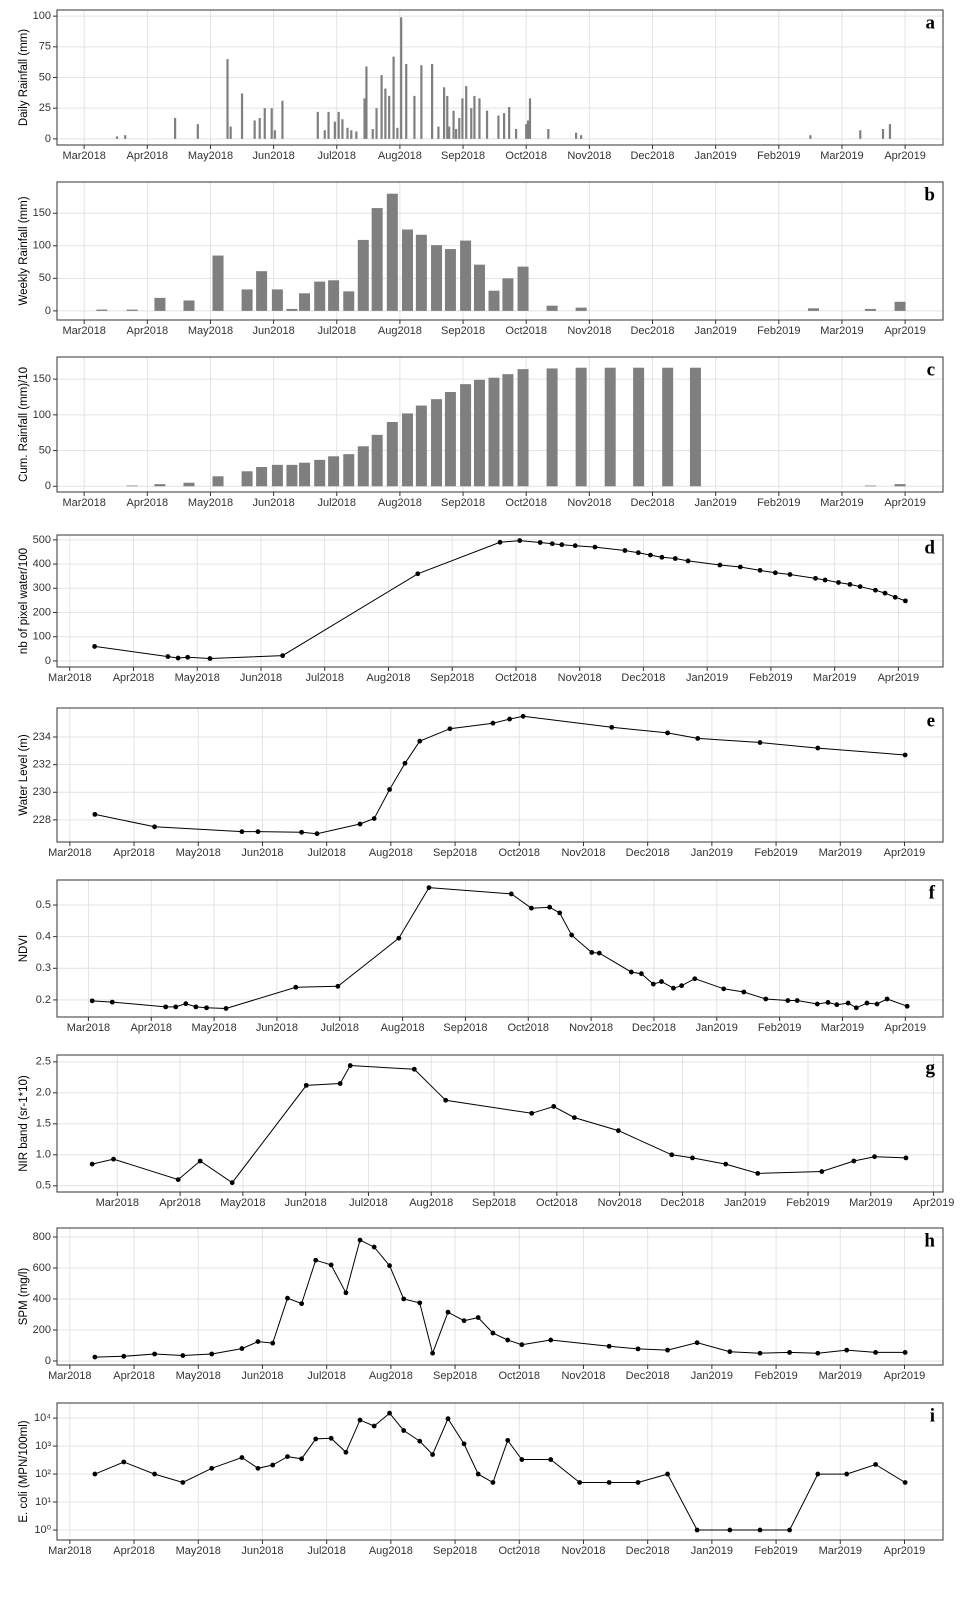 This screenshot has height=1600, width=979. I want to click on panel-letter: b, so click(929, 194).